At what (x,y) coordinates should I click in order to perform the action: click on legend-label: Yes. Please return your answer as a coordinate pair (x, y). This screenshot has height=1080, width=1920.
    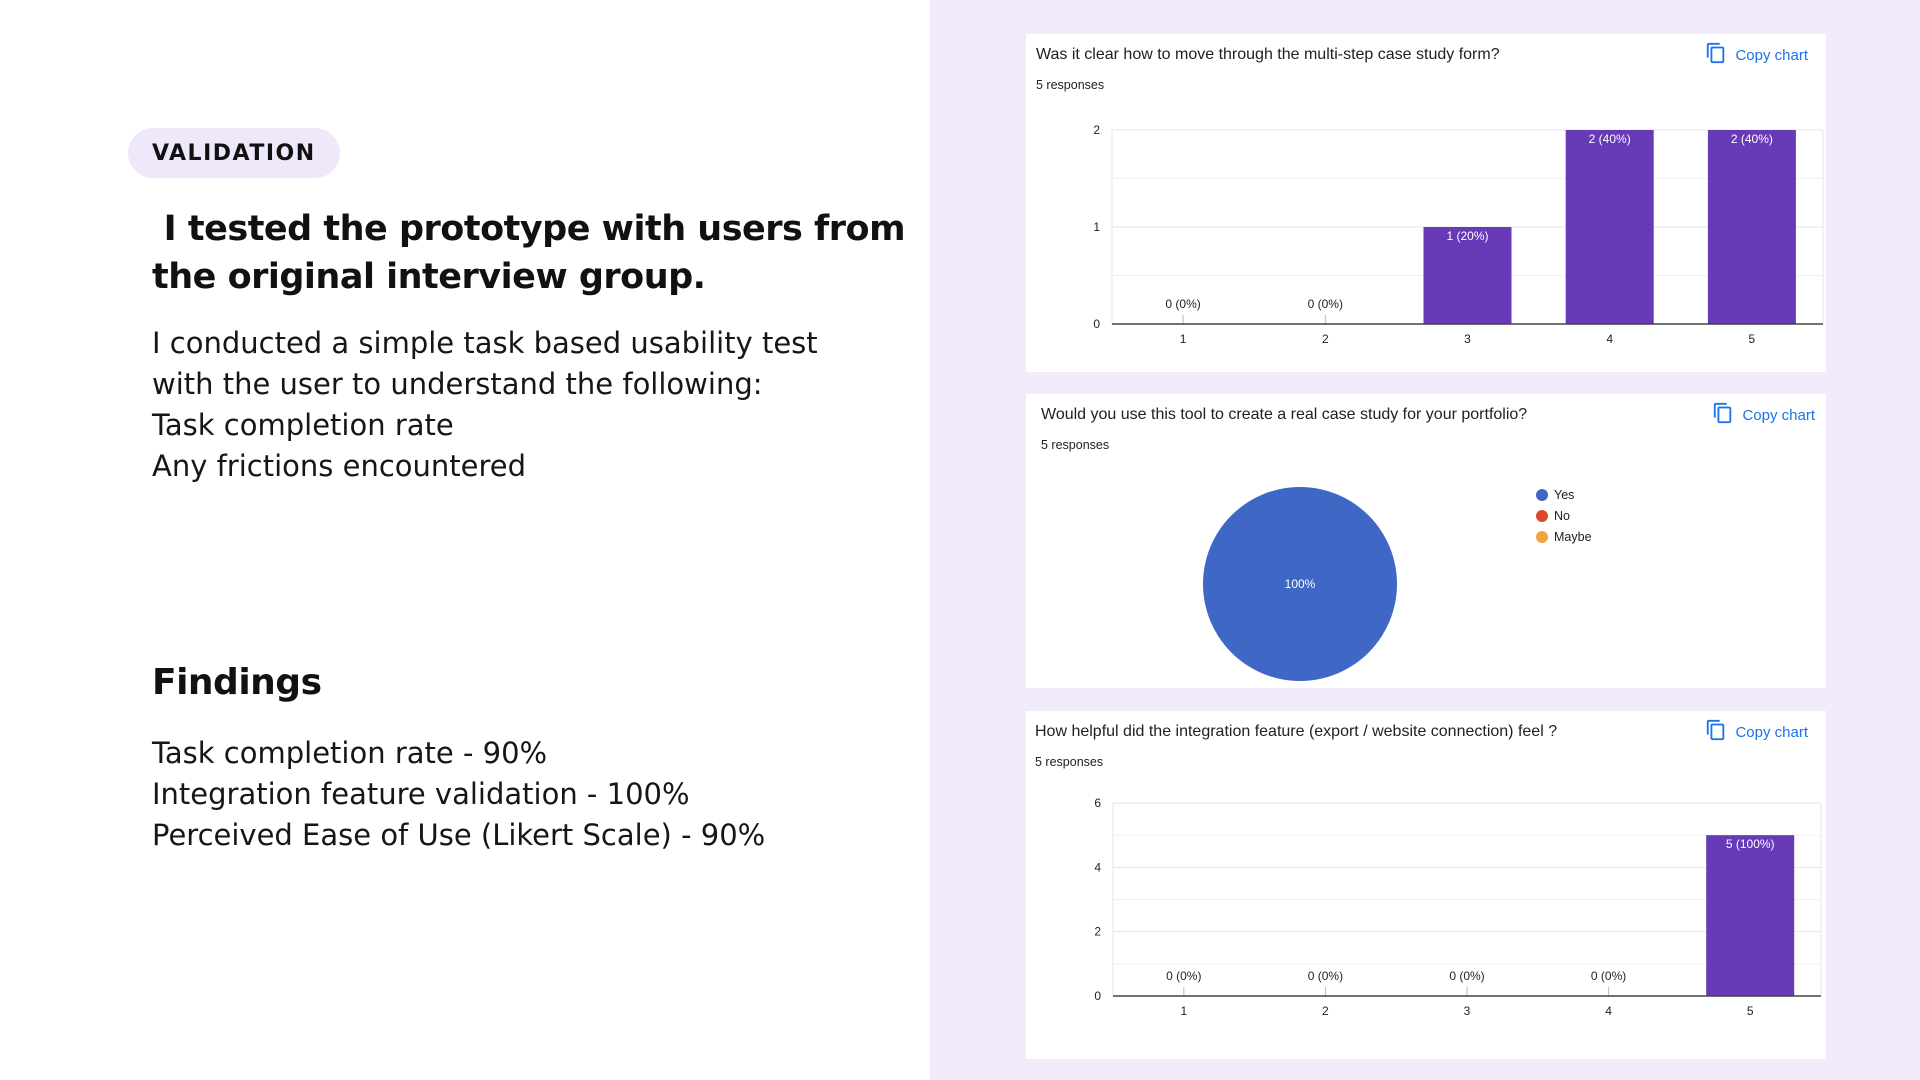
    Looking at the image, I should click on (1564, 494).